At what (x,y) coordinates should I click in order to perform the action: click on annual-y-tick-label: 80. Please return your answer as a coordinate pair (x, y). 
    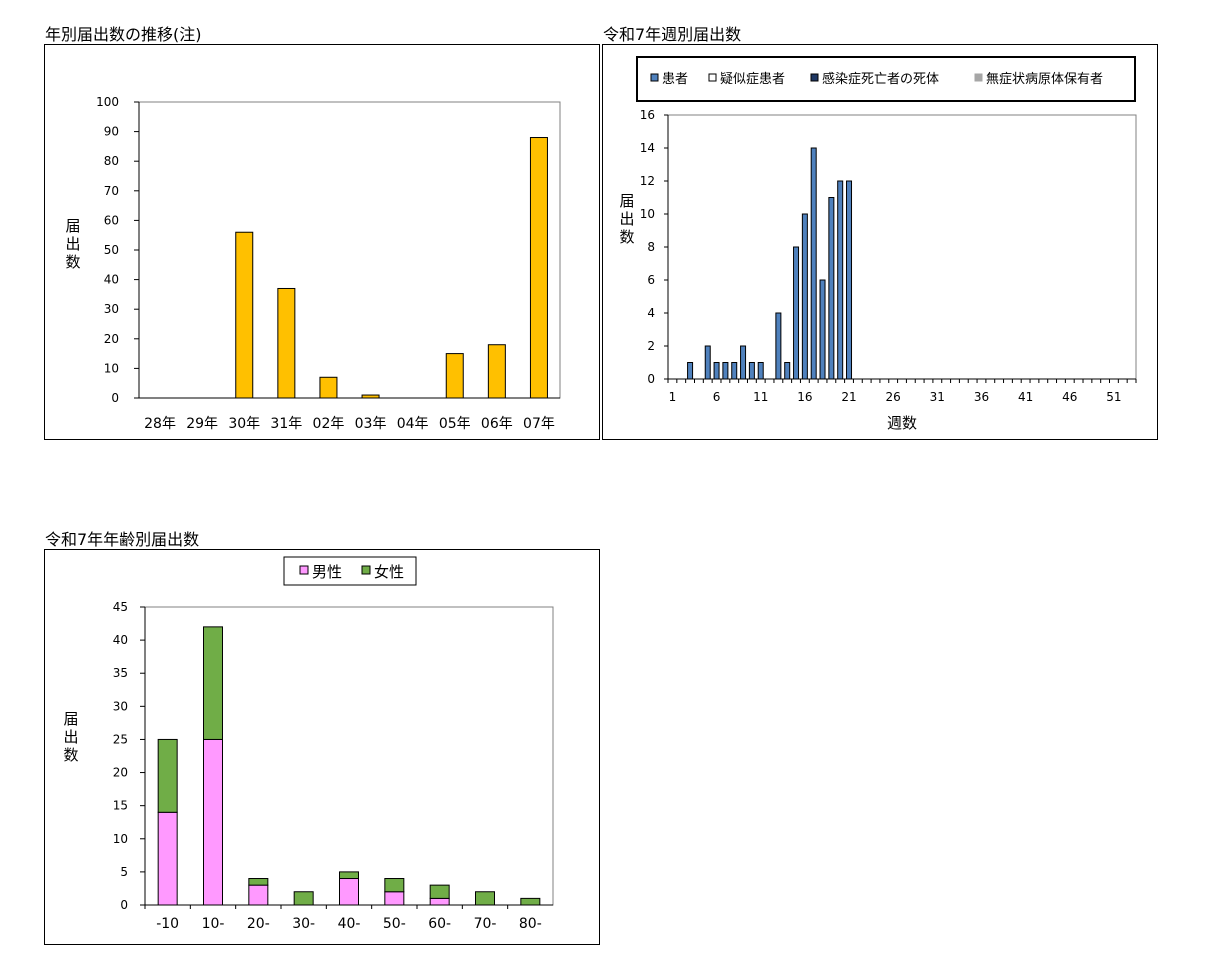
    Looking at the image, I should click on (111, 161).